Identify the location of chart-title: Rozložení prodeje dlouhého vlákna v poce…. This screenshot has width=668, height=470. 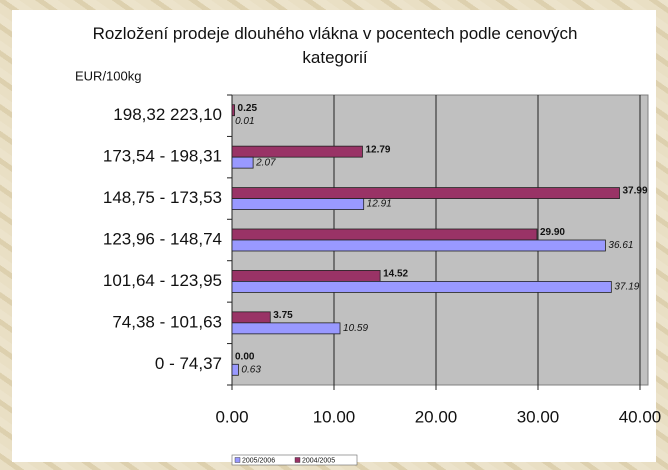
(335, 45).